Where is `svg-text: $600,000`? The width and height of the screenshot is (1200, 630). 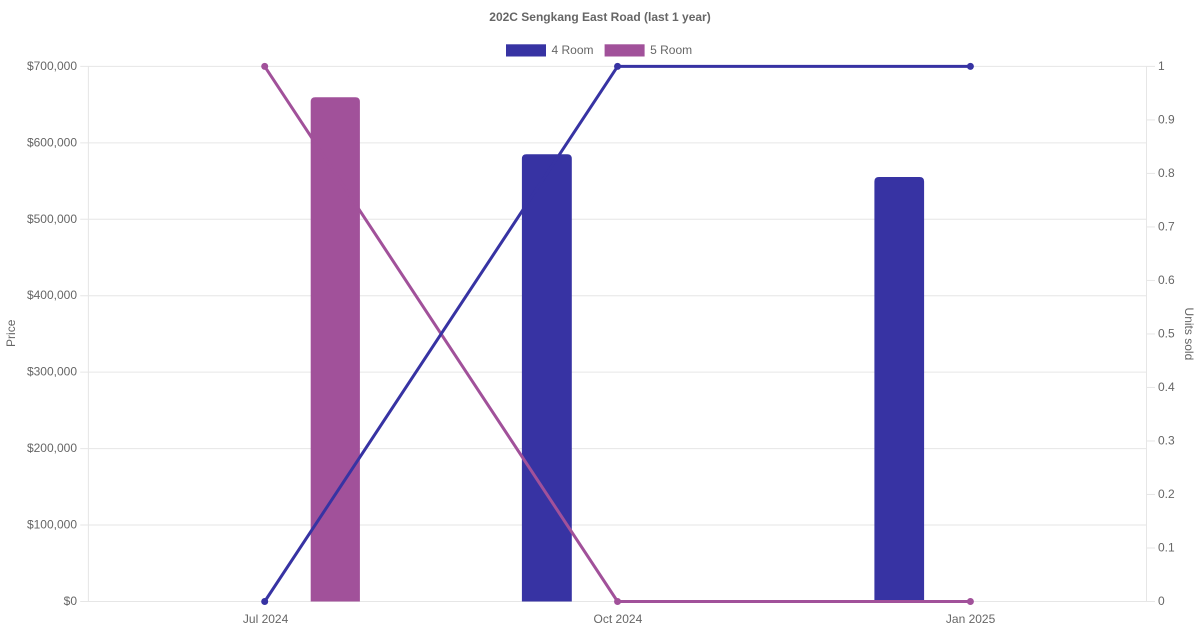
svg-text: $600,000 is located at coordinates (52, 142).